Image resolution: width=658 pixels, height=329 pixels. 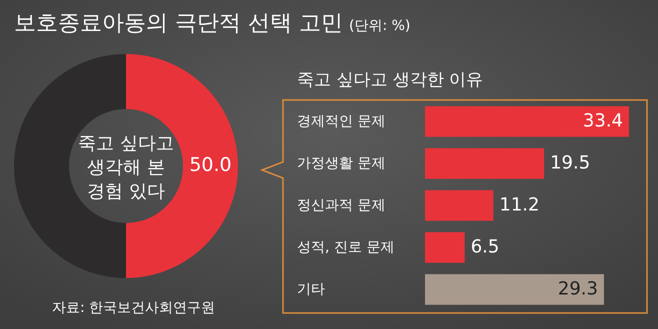 I want to click on slice-label: 죽고 싶다고 생각해 본 경험 있다, so click(x=126, y=167).